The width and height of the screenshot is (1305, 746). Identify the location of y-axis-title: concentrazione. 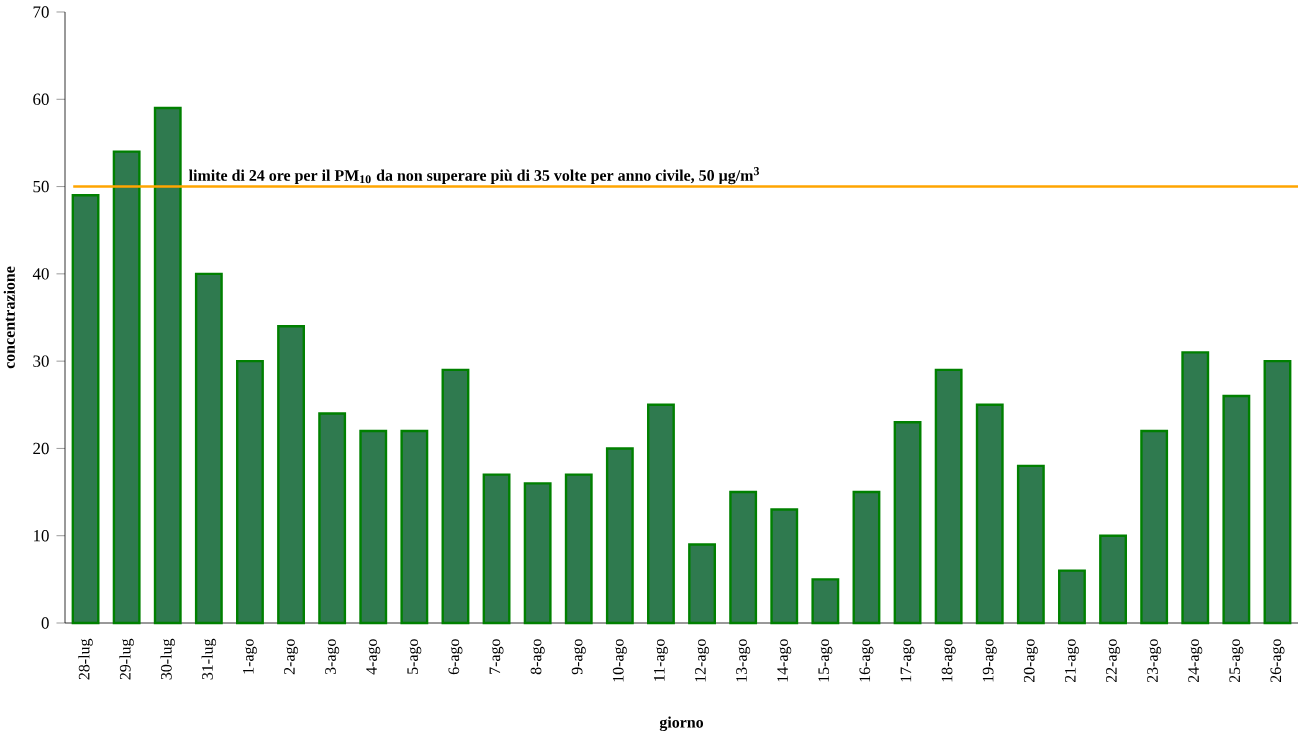
(9, 317).